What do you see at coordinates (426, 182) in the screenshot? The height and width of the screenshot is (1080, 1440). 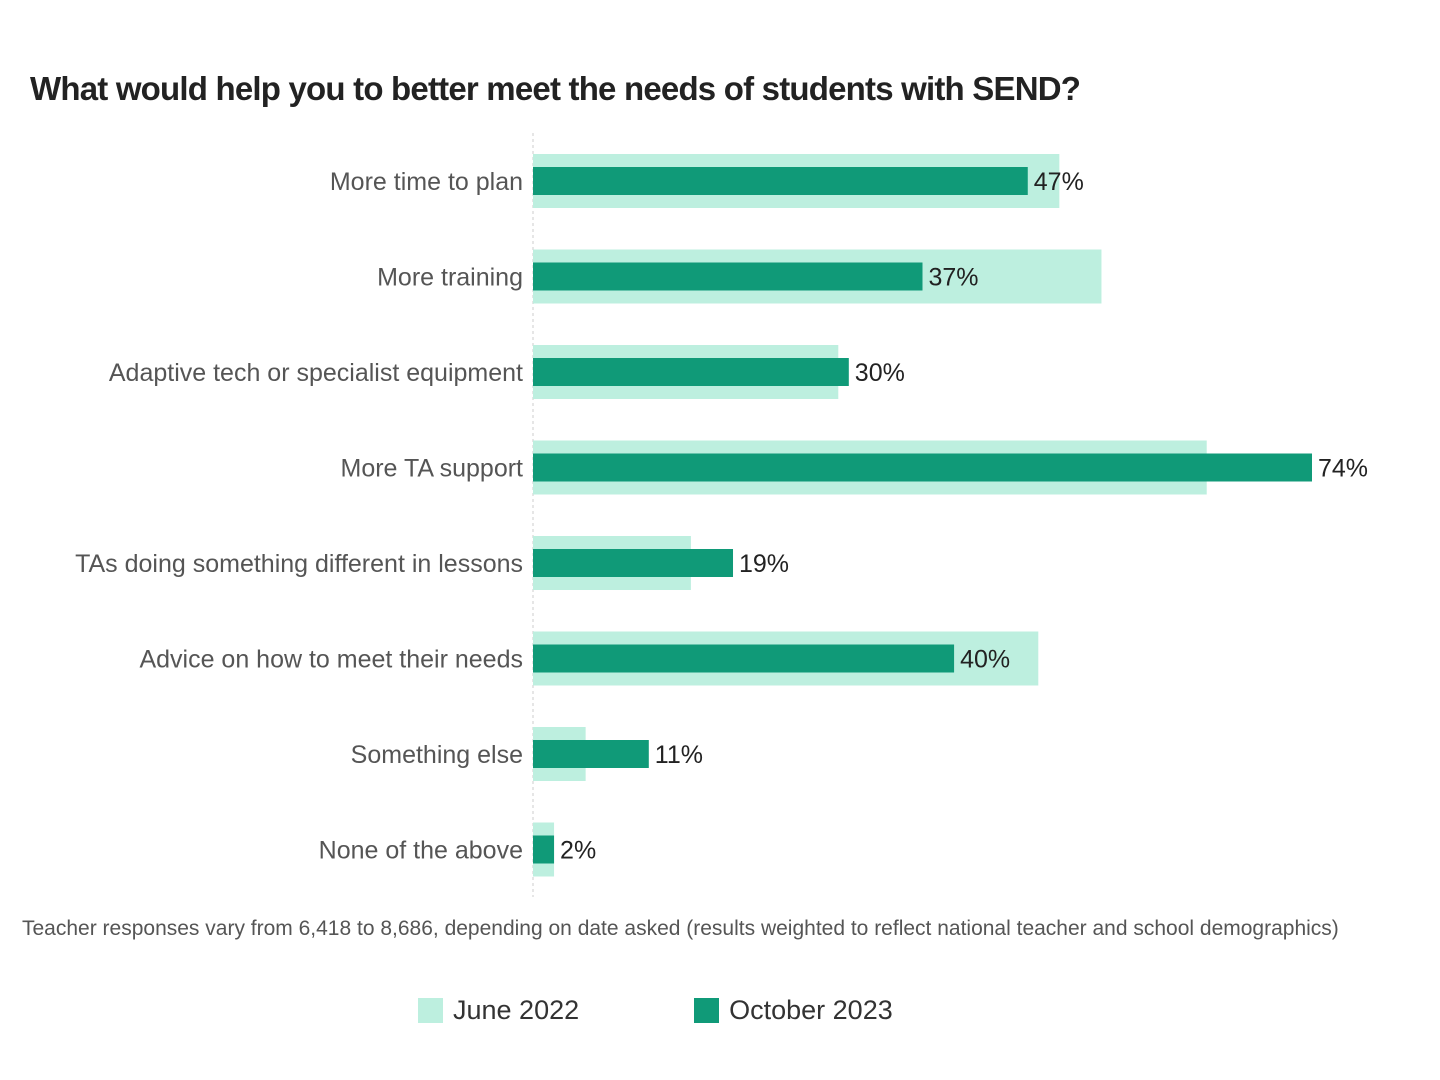 I see `category-label: More time to plan` at bounding box center [426, 182].